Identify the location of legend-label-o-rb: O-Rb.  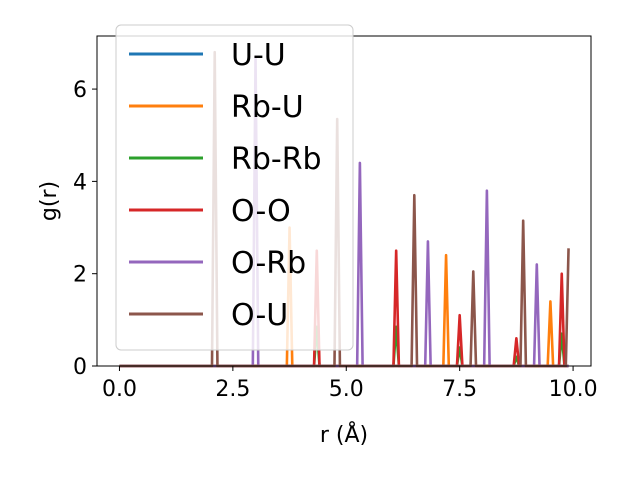
(268, 263).